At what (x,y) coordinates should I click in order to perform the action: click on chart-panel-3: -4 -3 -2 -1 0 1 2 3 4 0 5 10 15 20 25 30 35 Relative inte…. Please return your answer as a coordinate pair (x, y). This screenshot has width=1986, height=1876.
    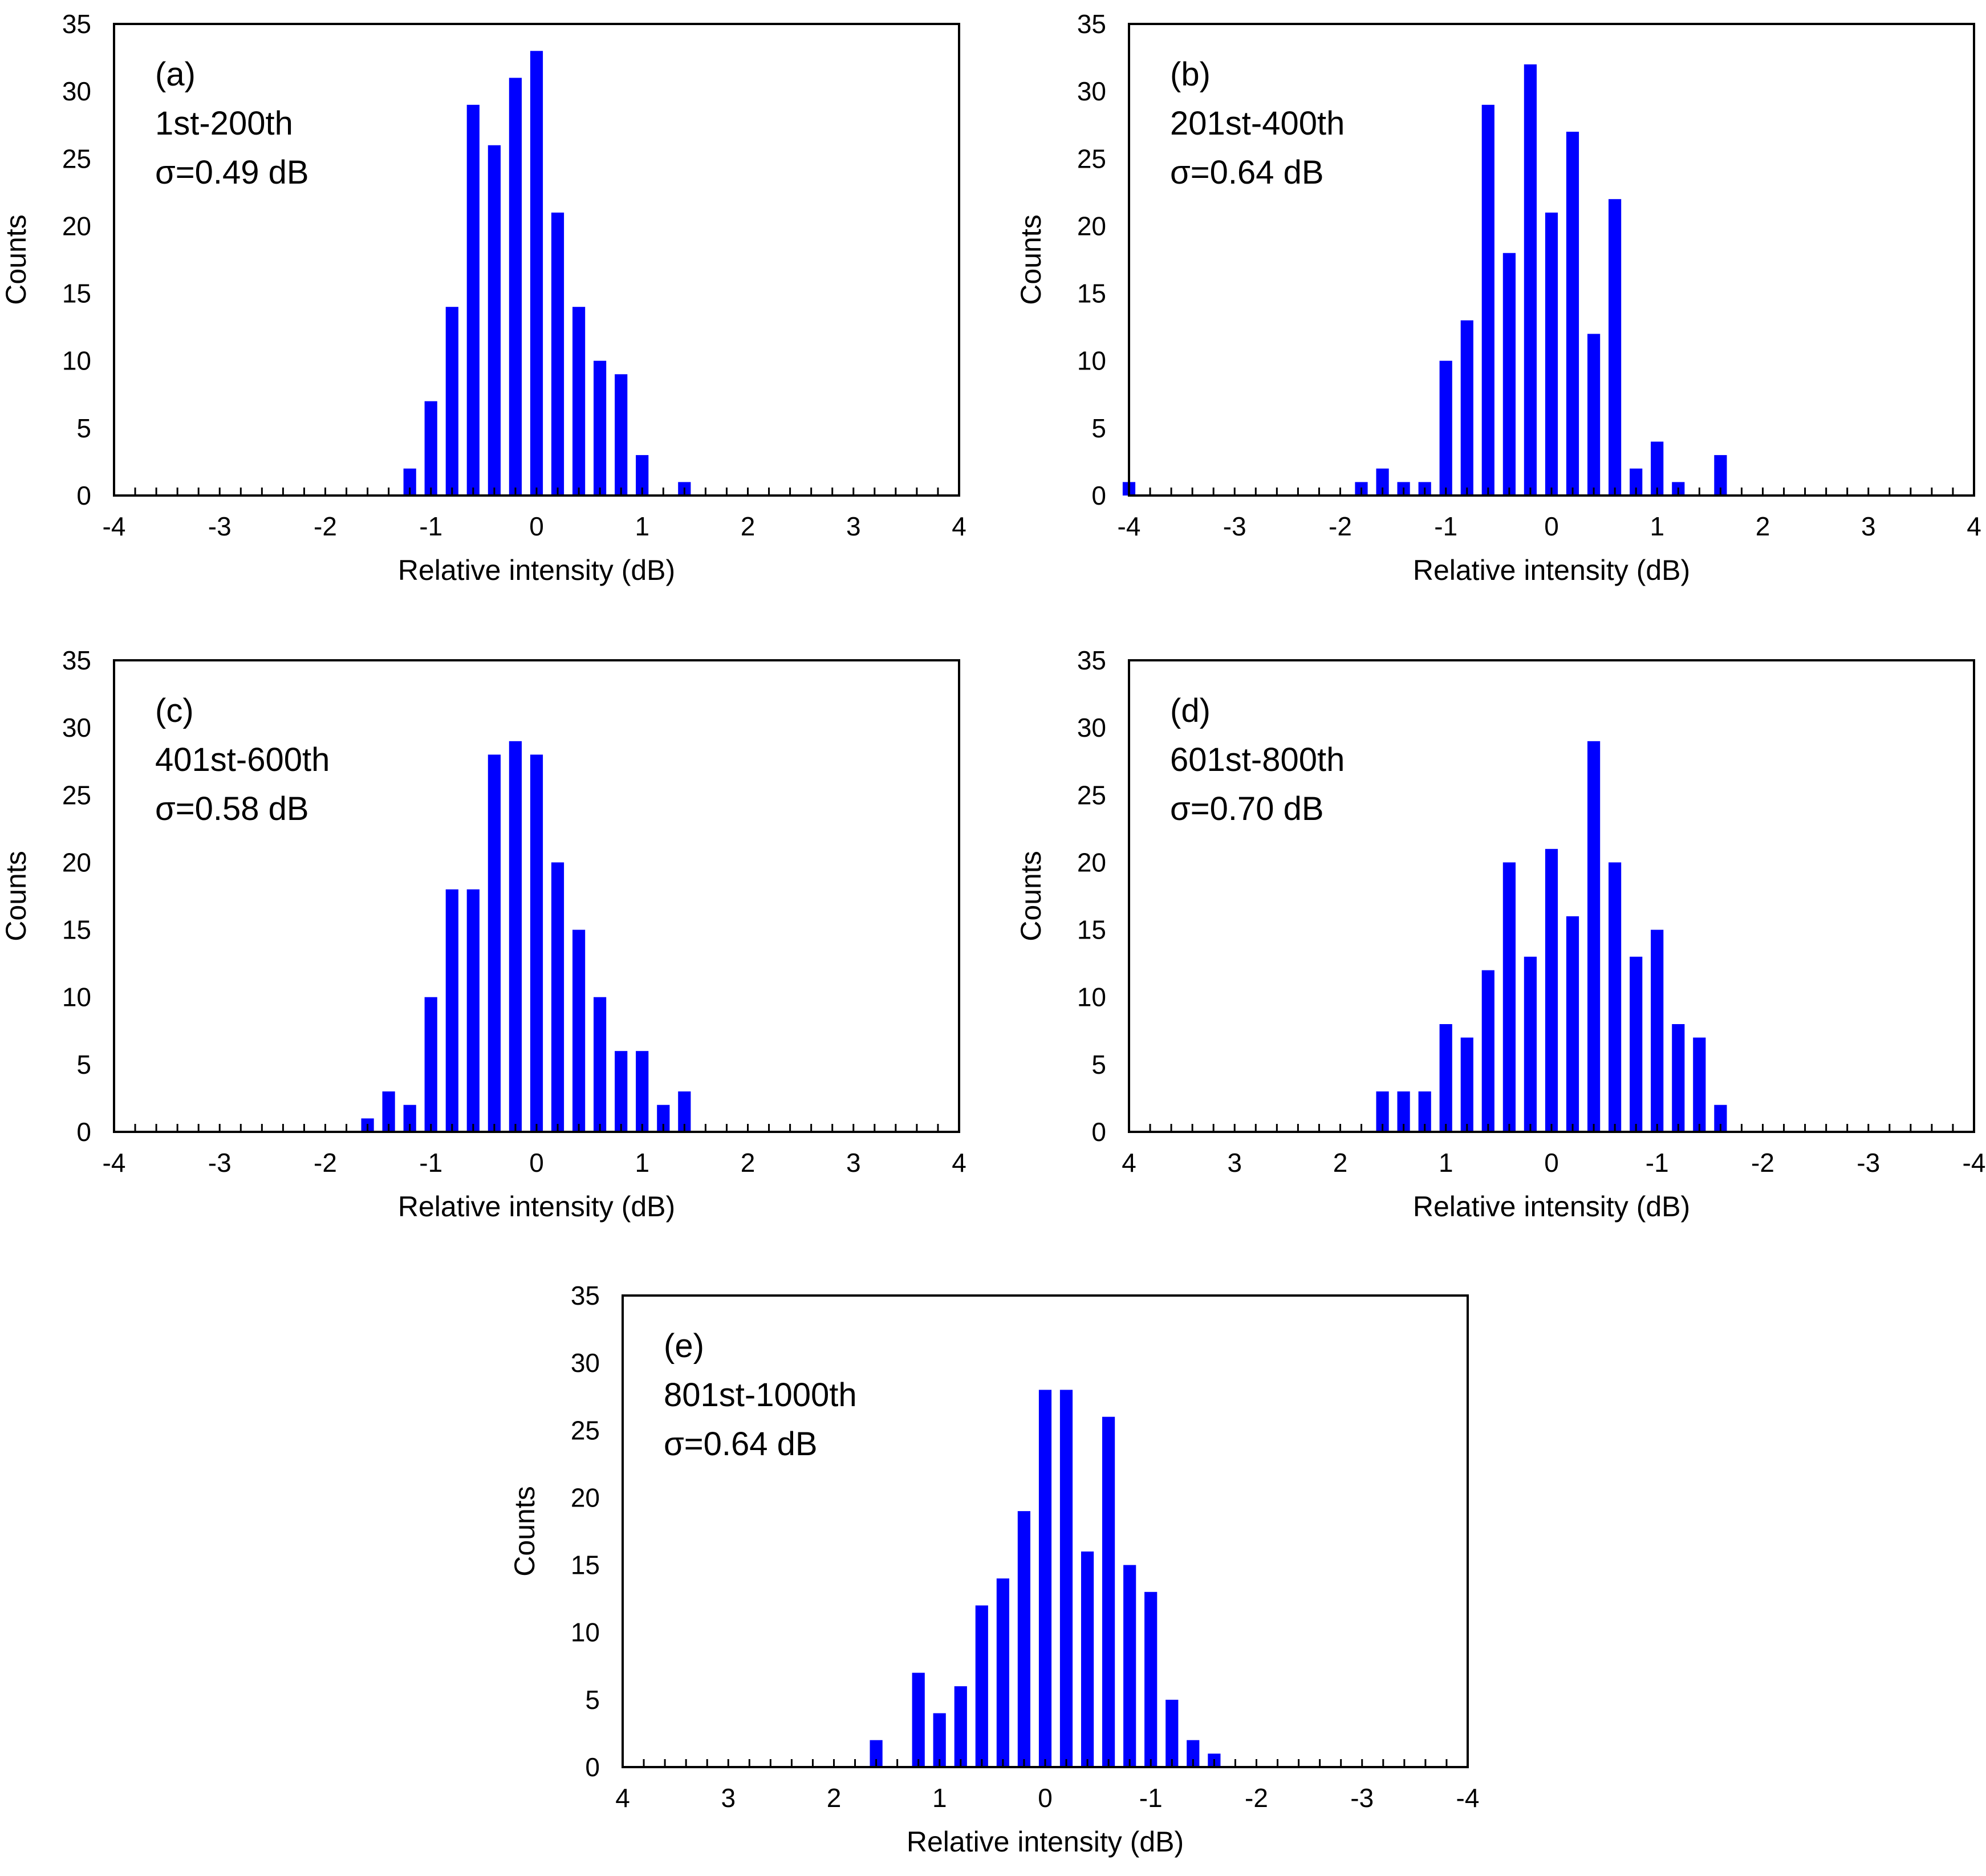
    Looking at the image, I should click on (483, 934).